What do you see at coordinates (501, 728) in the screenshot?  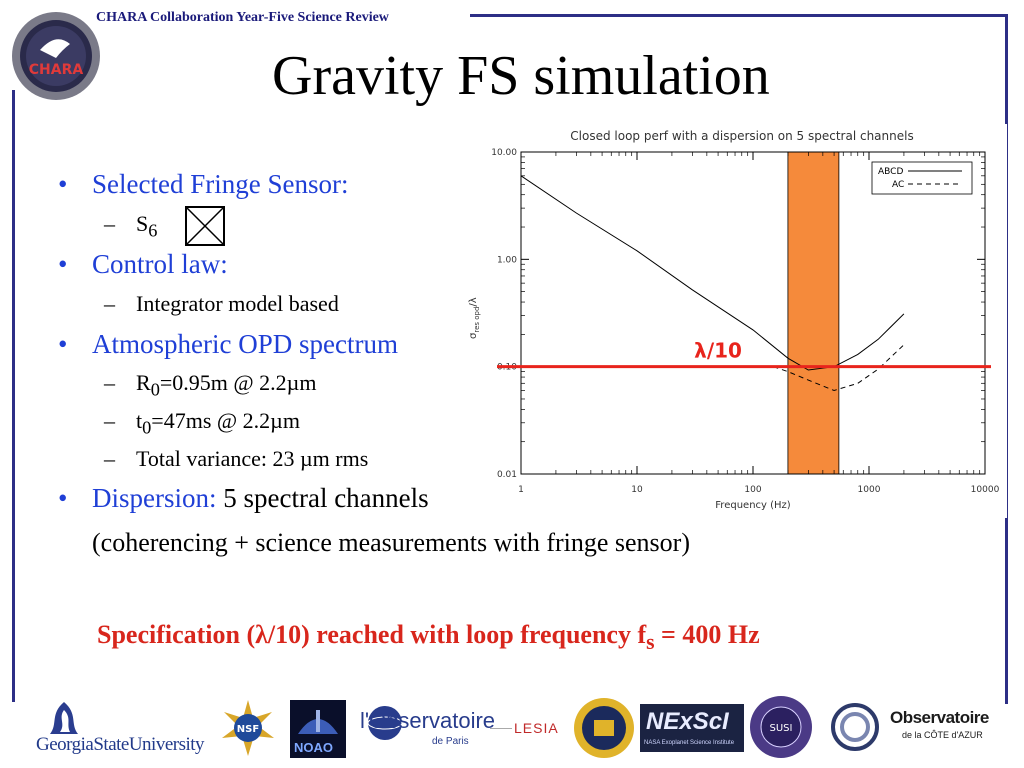 I see `lesia-divider` at bounding box center [501, 728].